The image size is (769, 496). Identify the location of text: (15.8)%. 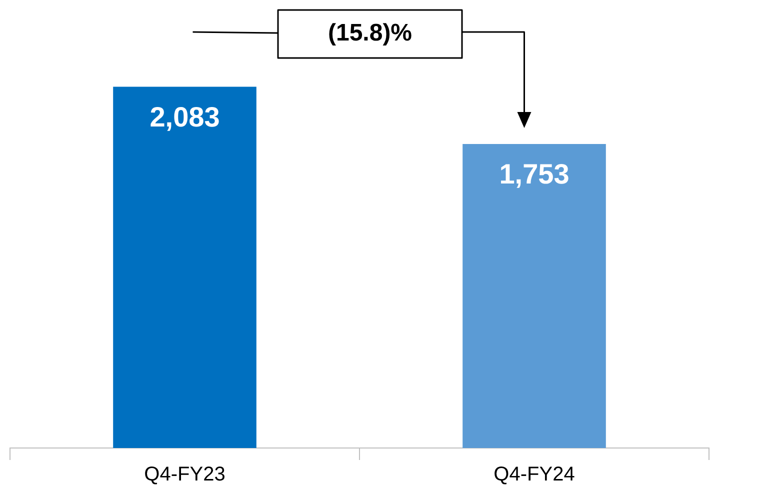
(370, 33).